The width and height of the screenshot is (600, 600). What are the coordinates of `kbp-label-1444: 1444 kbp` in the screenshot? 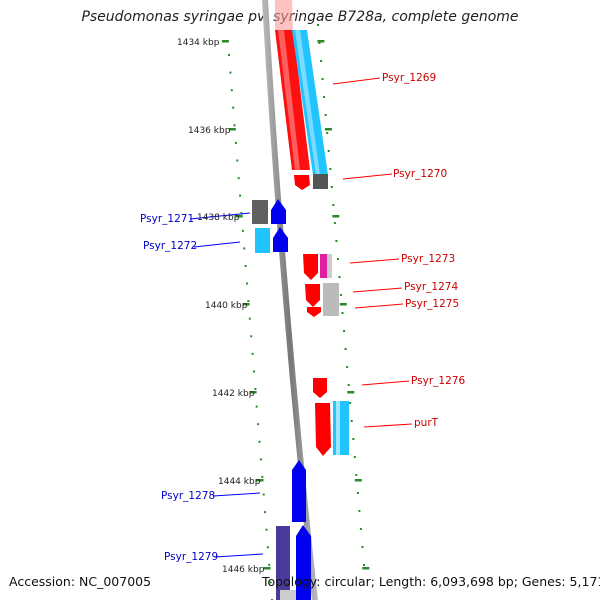 It's located at (239, 482).